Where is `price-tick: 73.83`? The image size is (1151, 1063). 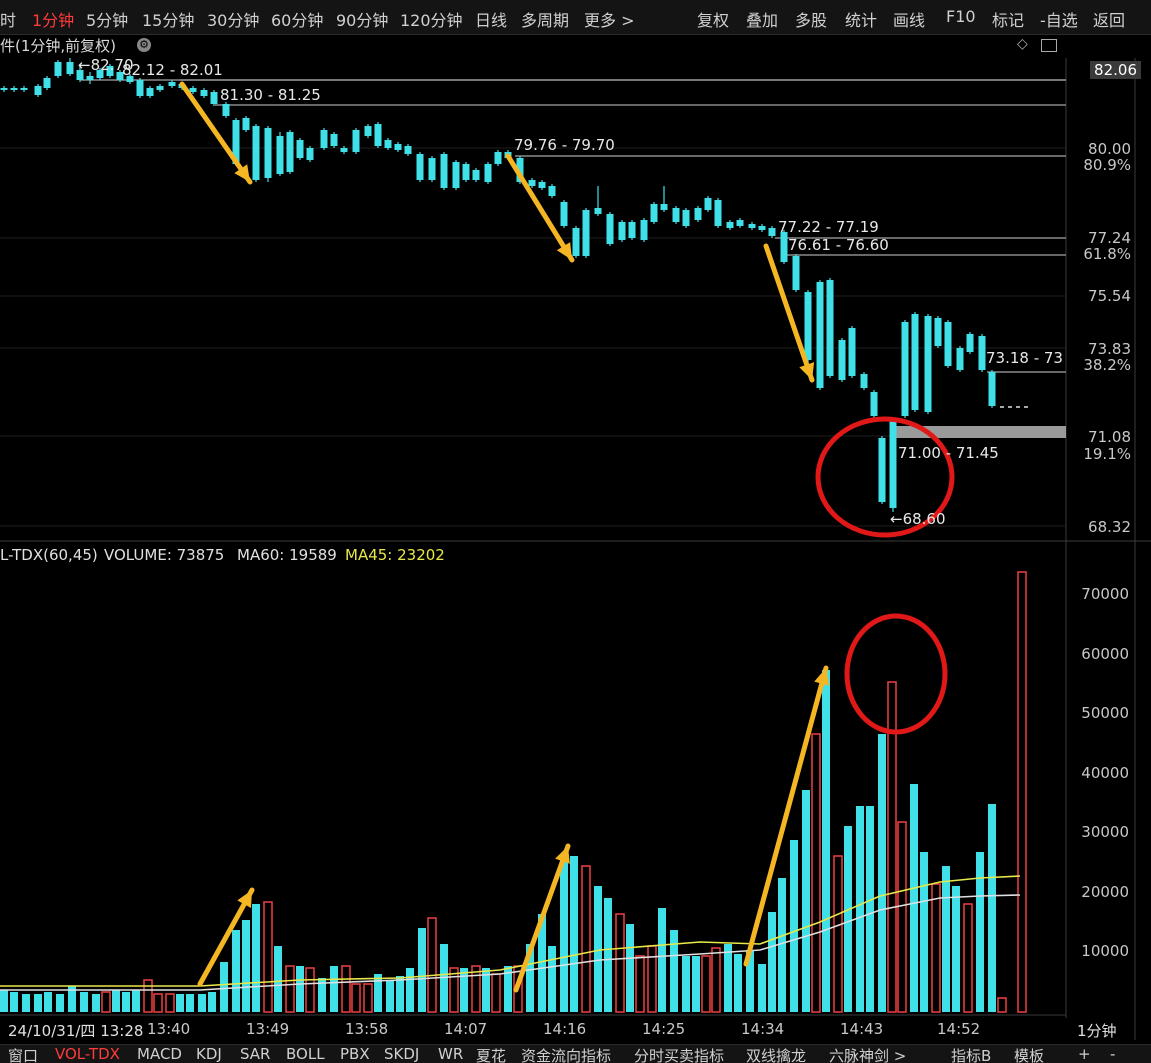
price-tick: 73.83 is located at coordinates (1109, 349).